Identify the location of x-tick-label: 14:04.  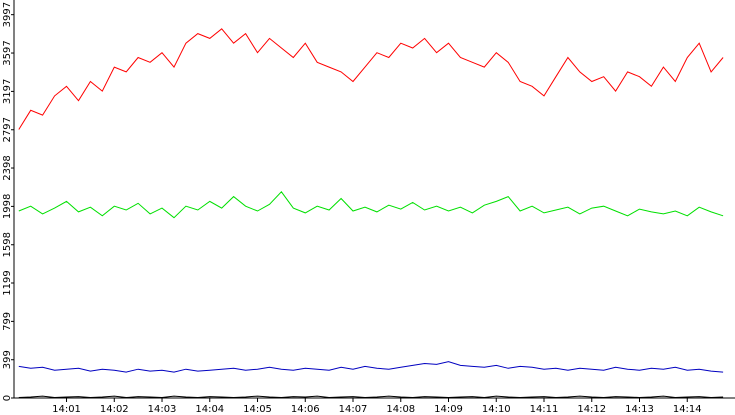
(209, 409).